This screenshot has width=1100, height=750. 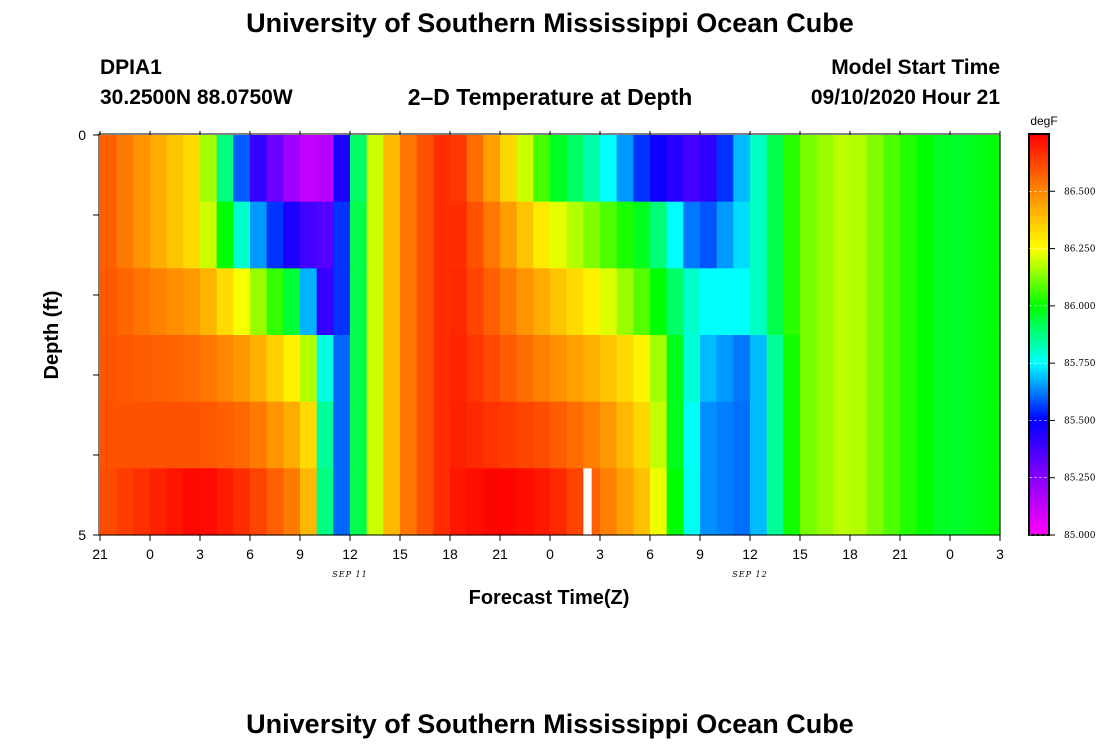 What do you see at coordinates (1080, 536) in the screenshot?
I see `colorbar-tick-label: 85.000` at bounding box center [1080, 536].